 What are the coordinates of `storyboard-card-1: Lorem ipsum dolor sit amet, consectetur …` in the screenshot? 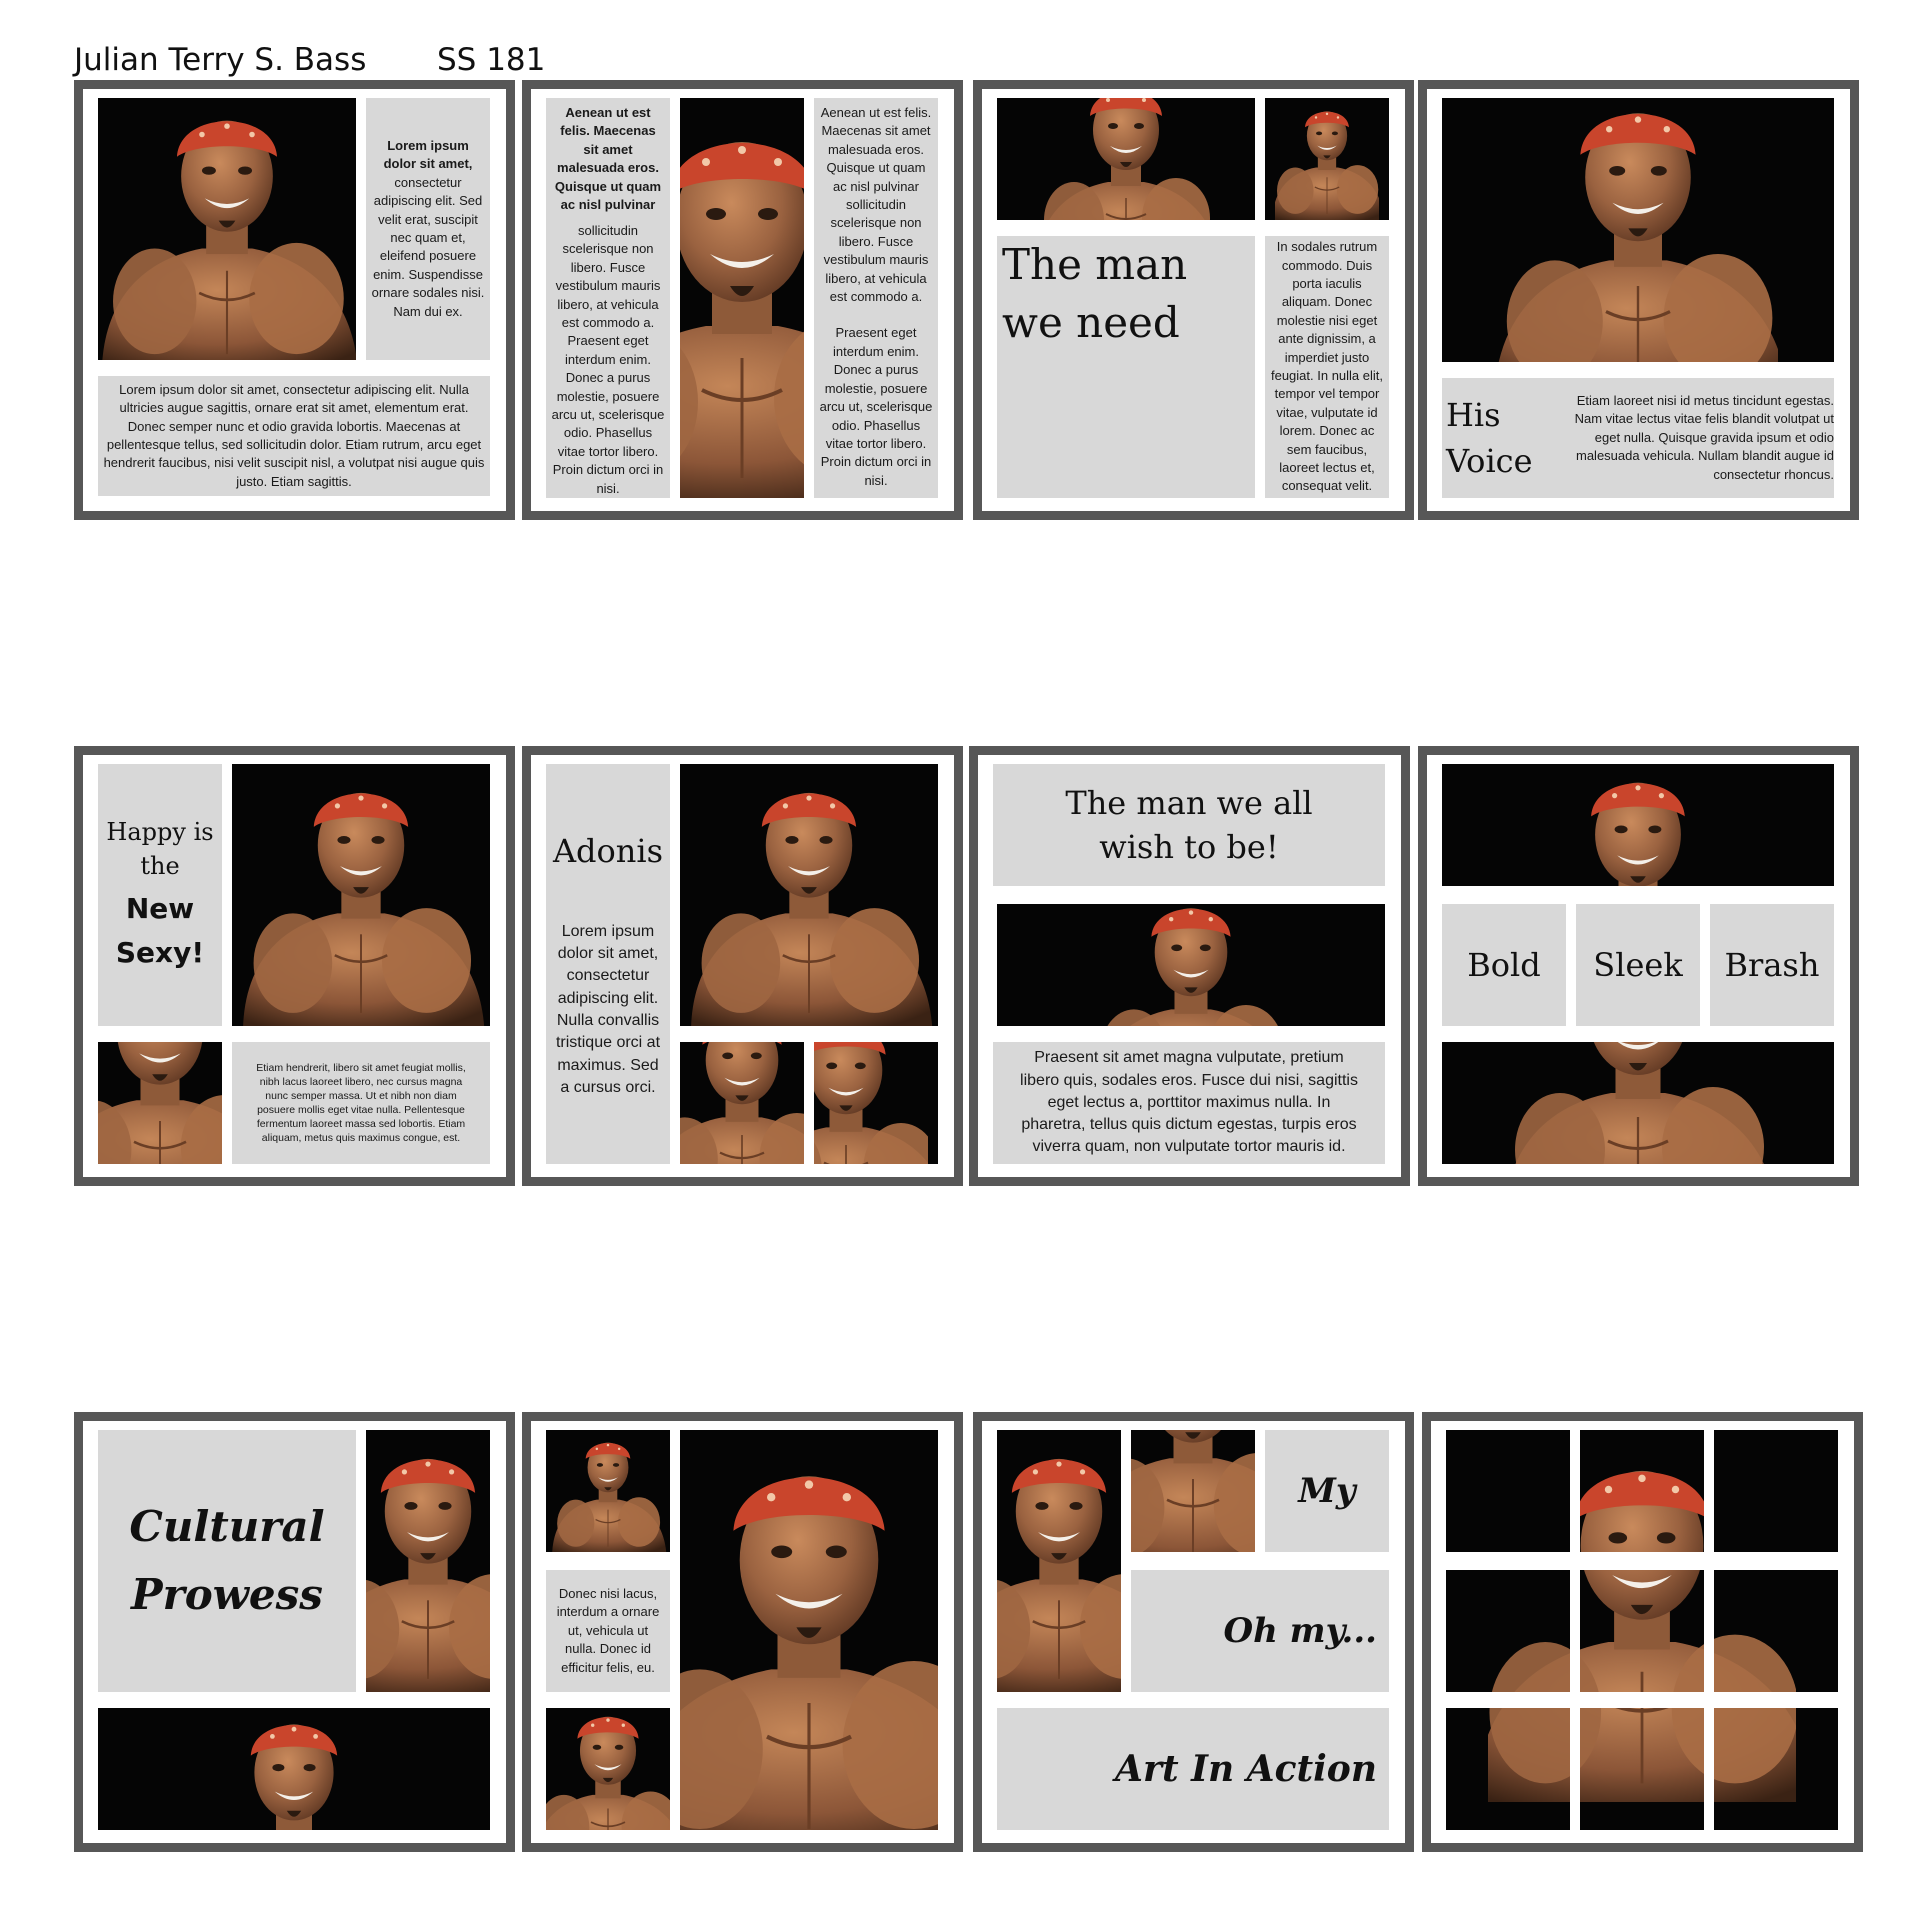 It's located at (294, 300).